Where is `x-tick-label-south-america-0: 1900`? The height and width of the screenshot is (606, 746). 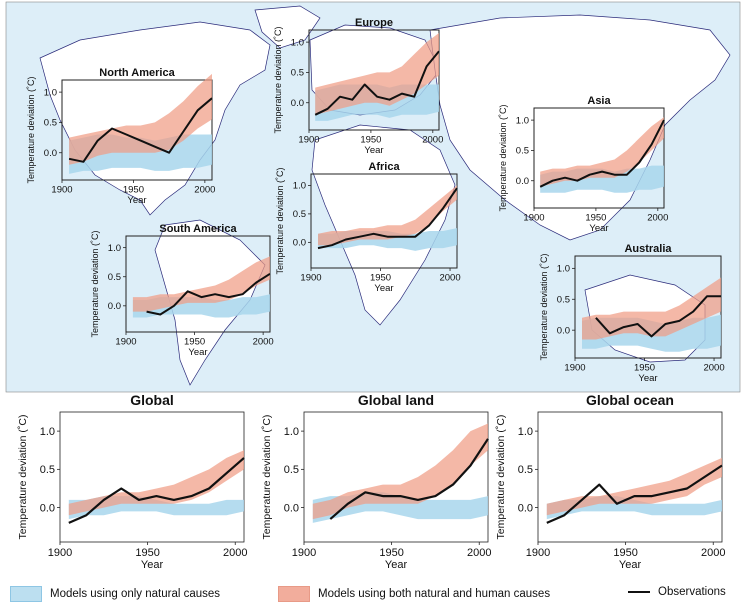 x-tick-label-south-america-0: 1900 is located at coordinates (125, 342).